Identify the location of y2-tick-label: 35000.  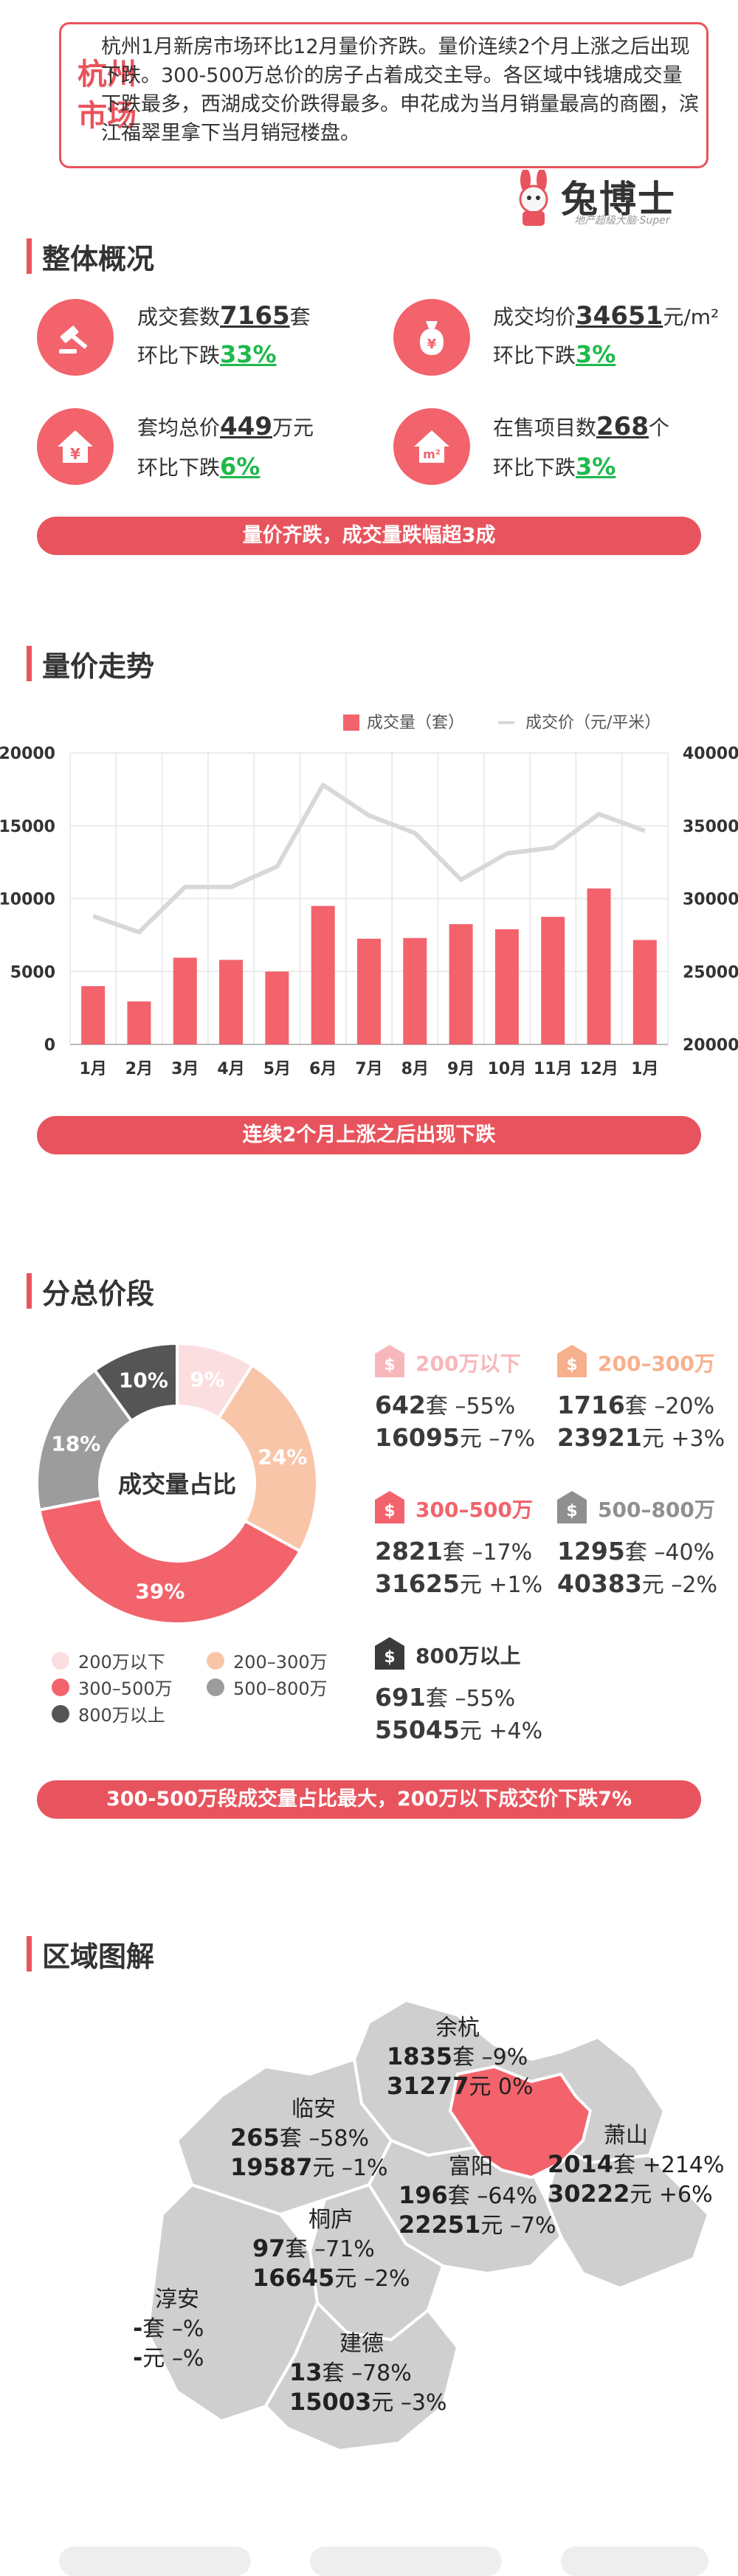
(710, 827).